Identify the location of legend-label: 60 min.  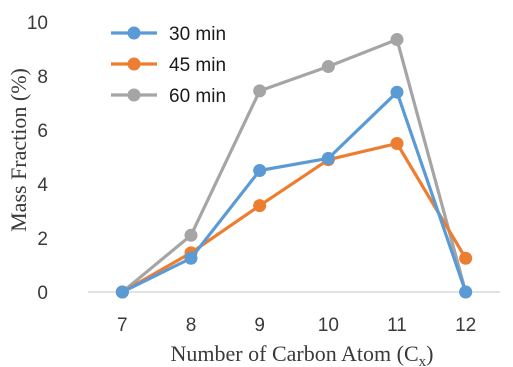
(197, 96).